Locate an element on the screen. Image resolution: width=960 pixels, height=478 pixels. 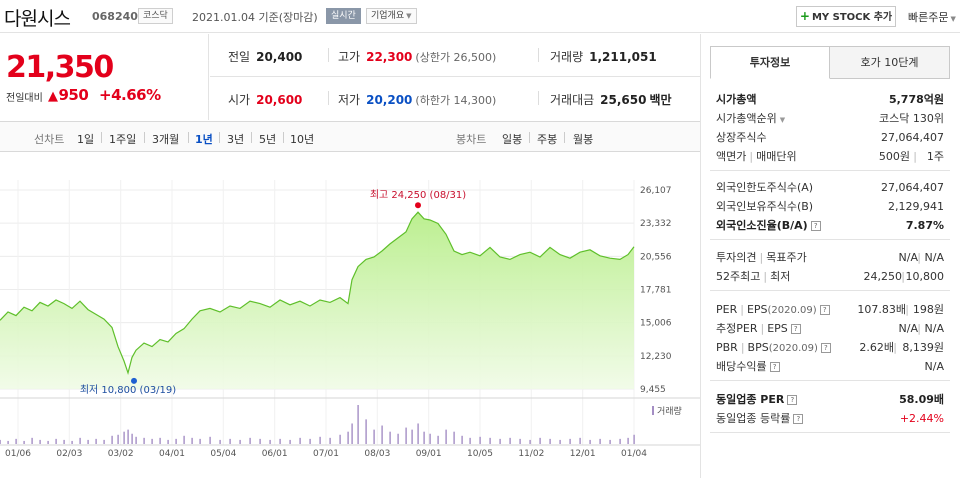
trade-amount-unit: 백만 is located at coordinates (660, 100).